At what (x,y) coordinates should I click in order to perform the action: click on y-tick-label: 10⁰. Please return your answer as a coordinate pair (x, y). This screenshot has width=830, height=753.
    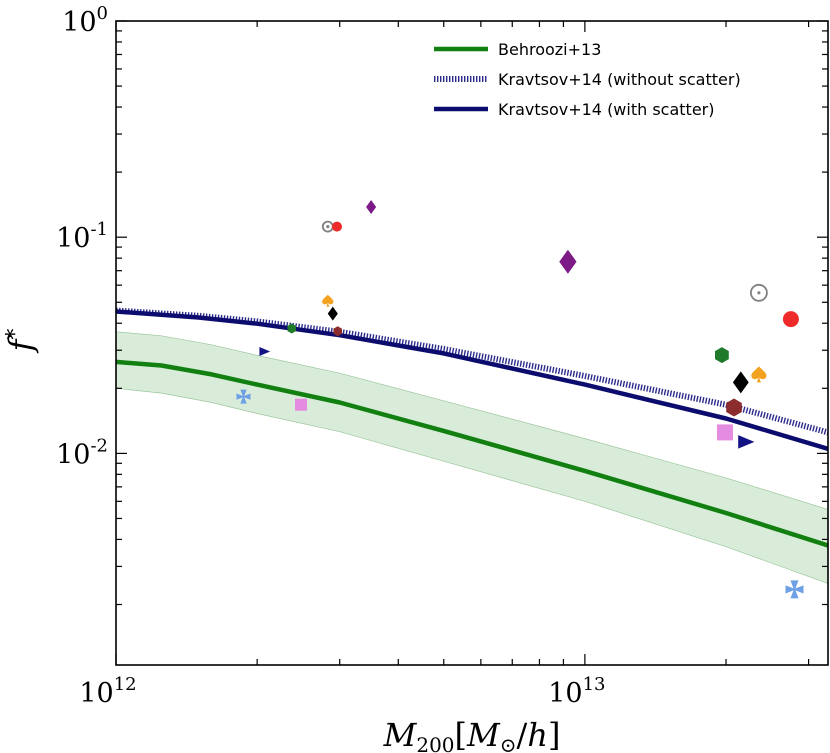
    Looking at the image, I should click on (85, 20).